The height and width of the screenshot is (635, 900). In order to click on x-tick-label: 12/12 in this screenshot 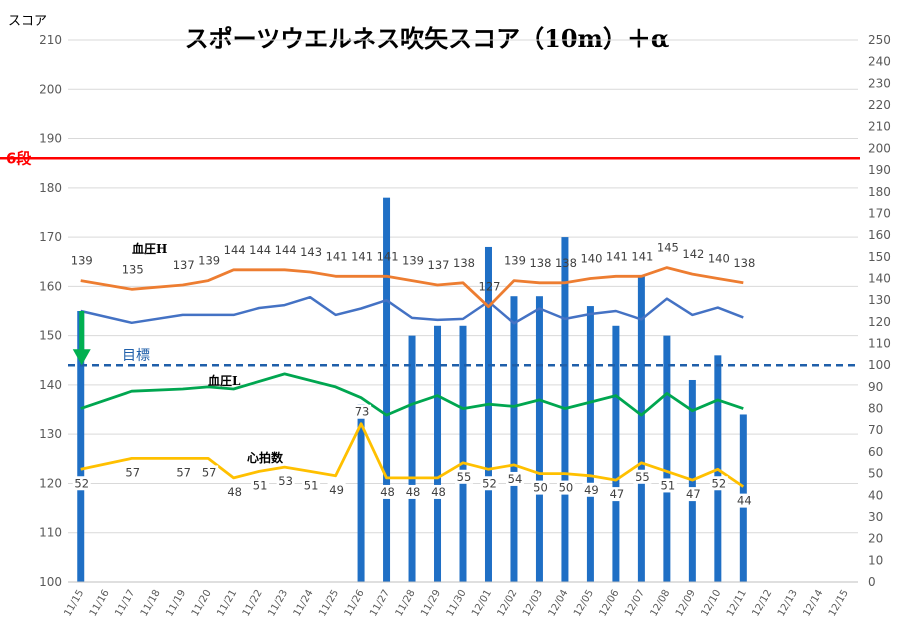, I will do `click(762, 603)`.